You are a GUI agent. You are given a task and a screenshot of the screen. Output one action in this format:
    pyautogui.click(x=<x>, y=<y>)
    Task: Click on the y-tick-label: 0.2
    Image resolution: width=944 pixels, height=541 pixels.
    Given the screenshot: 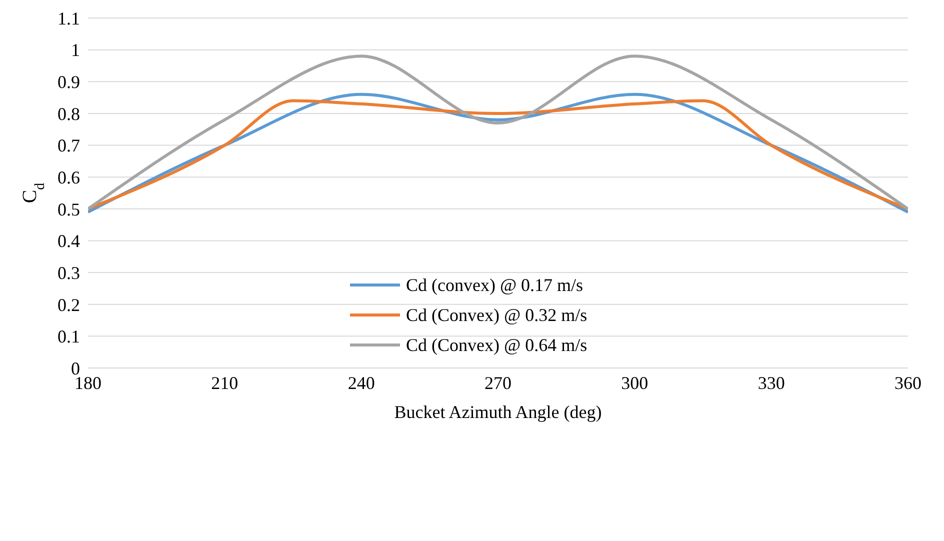 What is the action you would take?
    pyautogui.click(x=69, y=304)
    